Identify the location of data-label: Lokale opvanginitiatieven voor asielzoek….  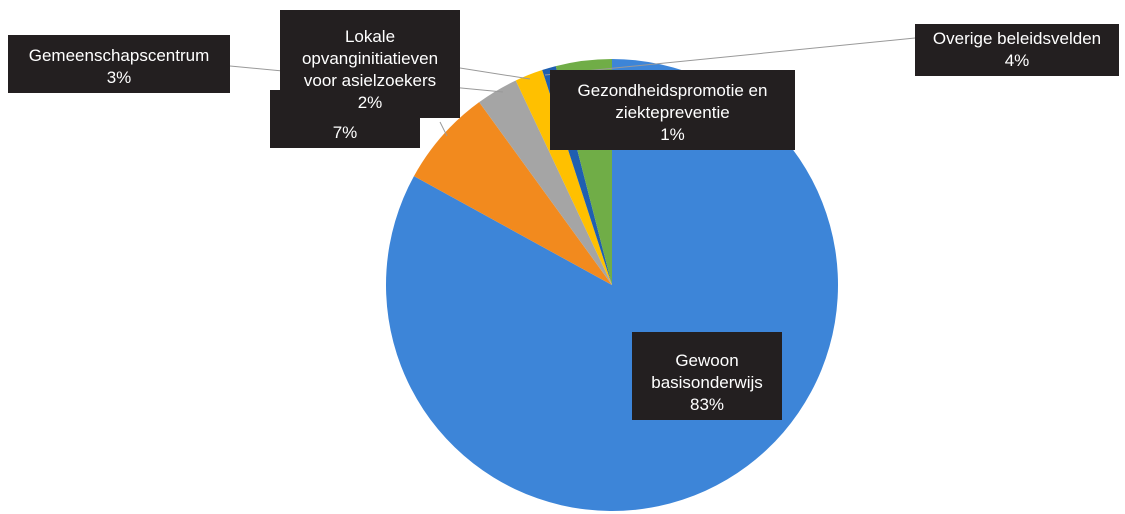
(370, 64).